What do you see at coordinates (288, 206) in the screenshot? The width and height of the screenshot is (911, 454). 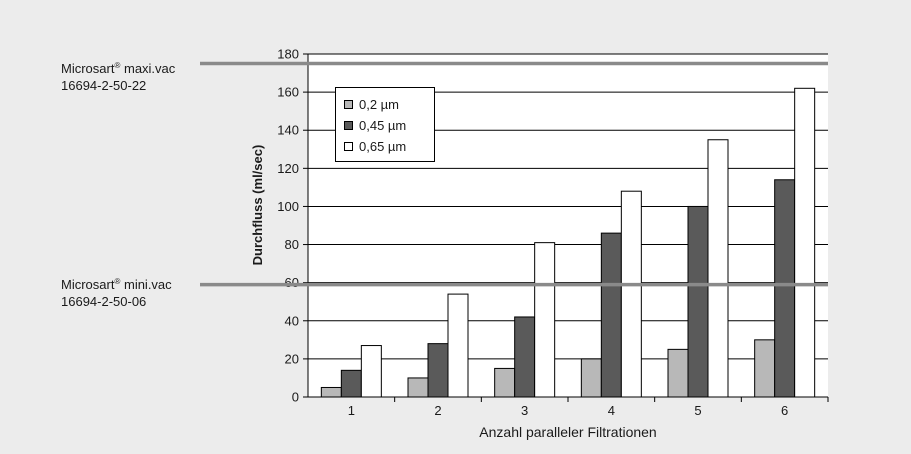 I see `y-tick-label: 100` at bounding box center [288, 206].